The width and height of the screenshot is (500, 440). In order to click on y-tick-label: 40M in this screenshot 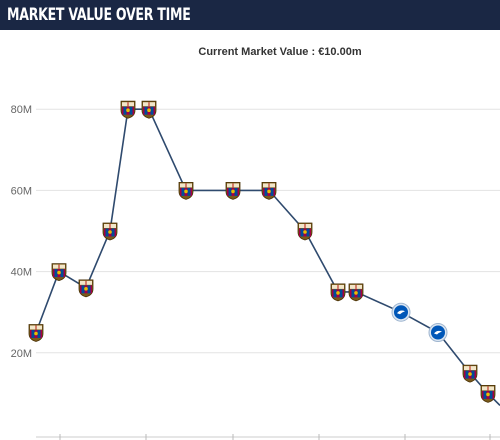, I will do `click(21, 273)`.